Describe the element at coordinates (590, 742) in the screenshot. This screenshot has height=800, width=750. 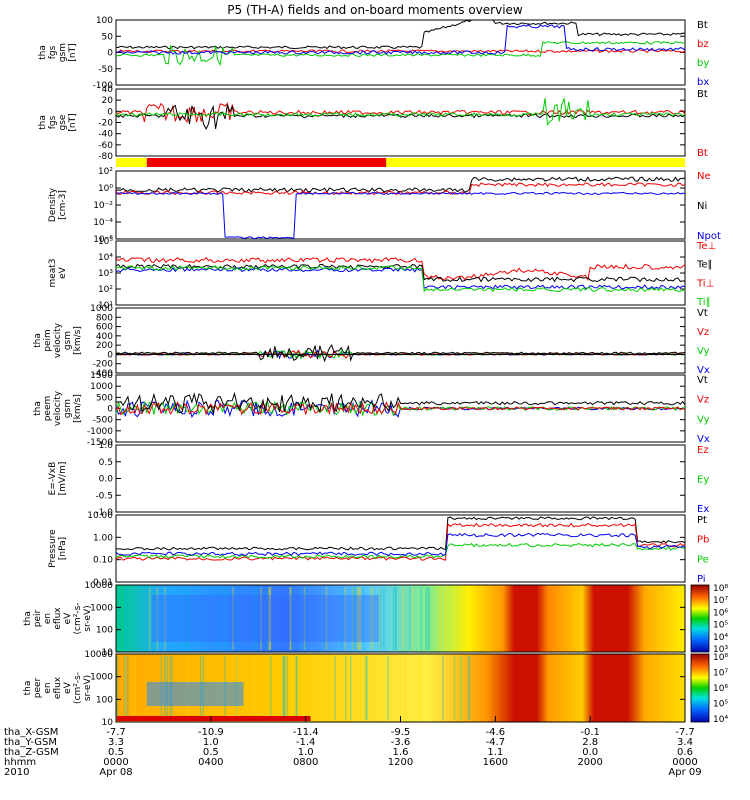
I see `ephemeris-value: 2.8` at that location.